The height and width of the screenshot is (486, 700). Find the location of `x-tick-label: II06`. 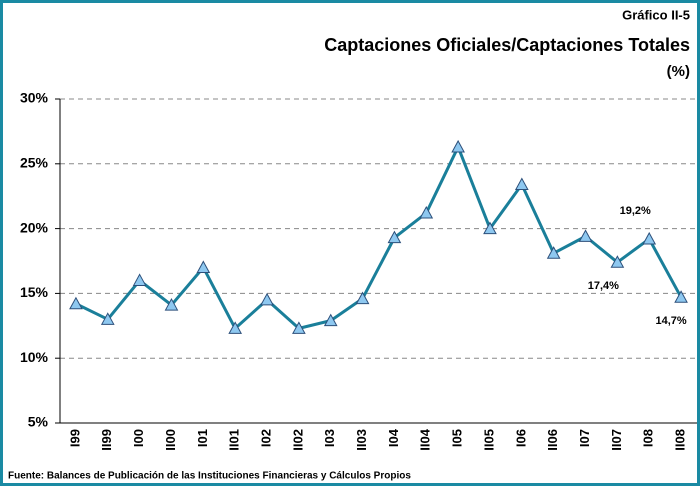

x-tick-label: II06 is located at coordinates (552, 440).